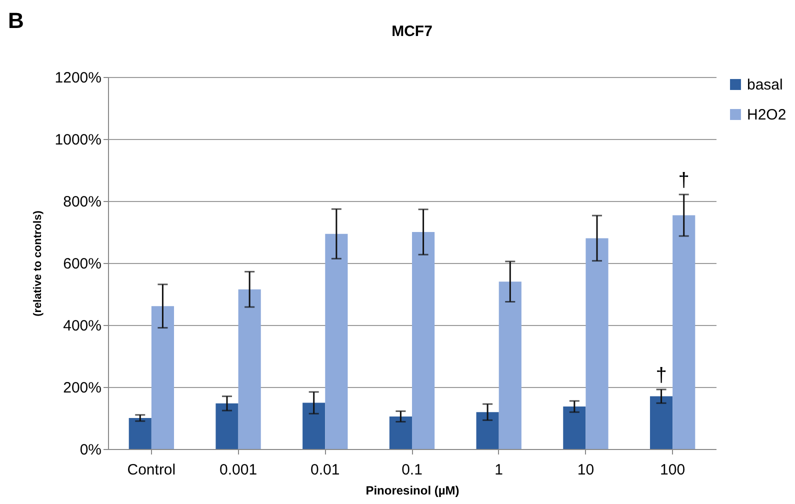 This screenshot has width=795, height=504. Describe the element at coordinates (78, 78) in the screenshot. I see `y-tick-label: 1200%` at that location.